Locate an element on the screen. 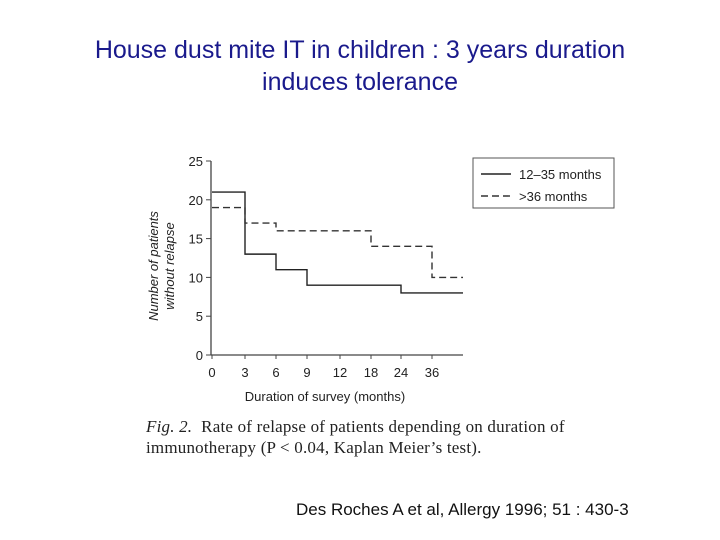 This screenshot has height=540, width=720. slide-title-line-2: induces tolerance is located at coordinates (360, 82).